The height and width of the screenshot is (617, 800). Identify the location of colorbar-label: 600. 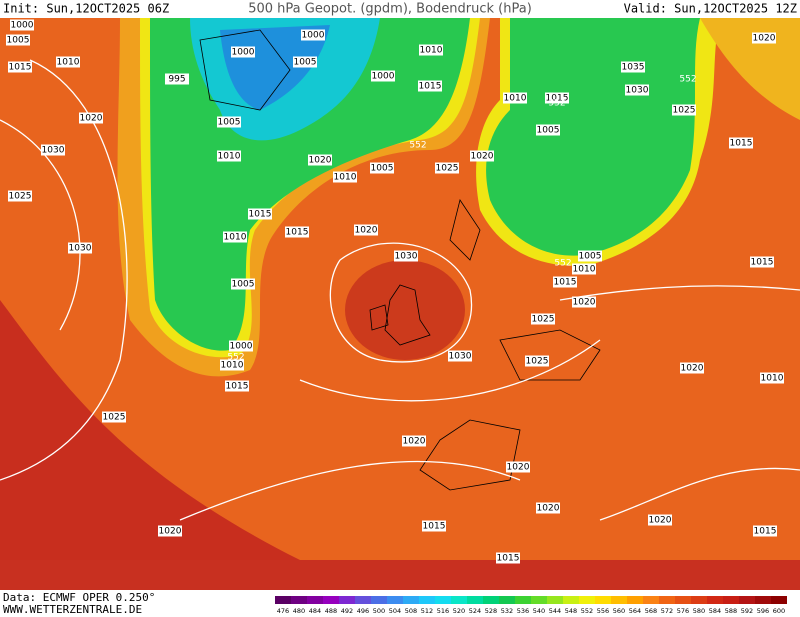
(779, 611).